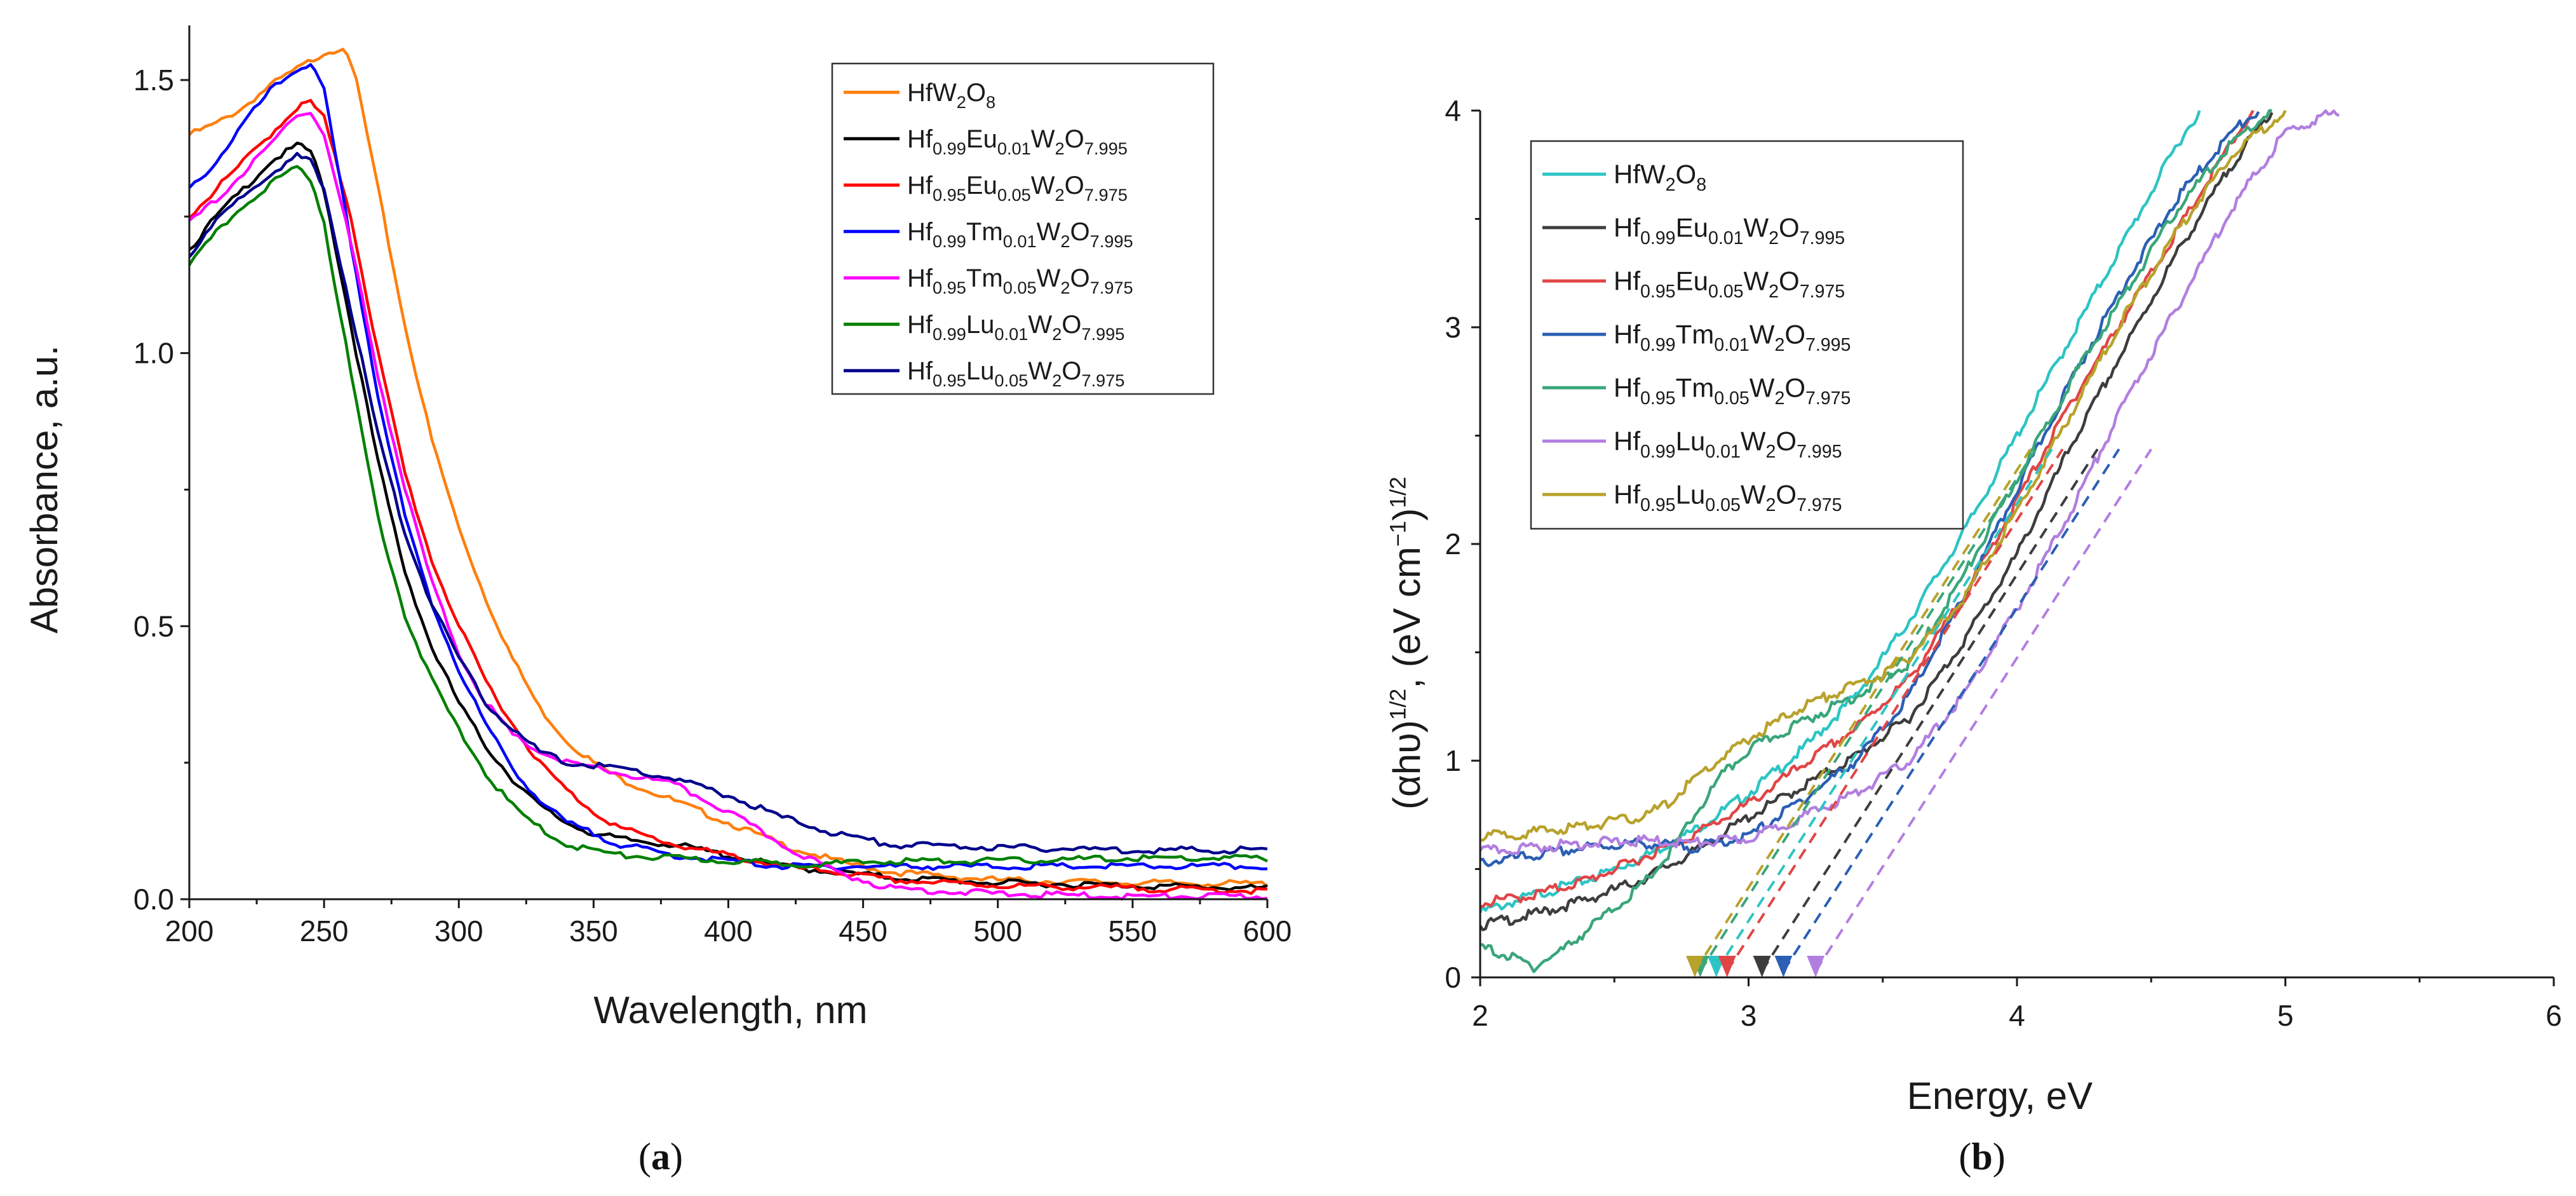  I want to click on panel-a-legend-label: Hf0.95​Eu0.05​W2​O7.975​, so click(1017, 188).